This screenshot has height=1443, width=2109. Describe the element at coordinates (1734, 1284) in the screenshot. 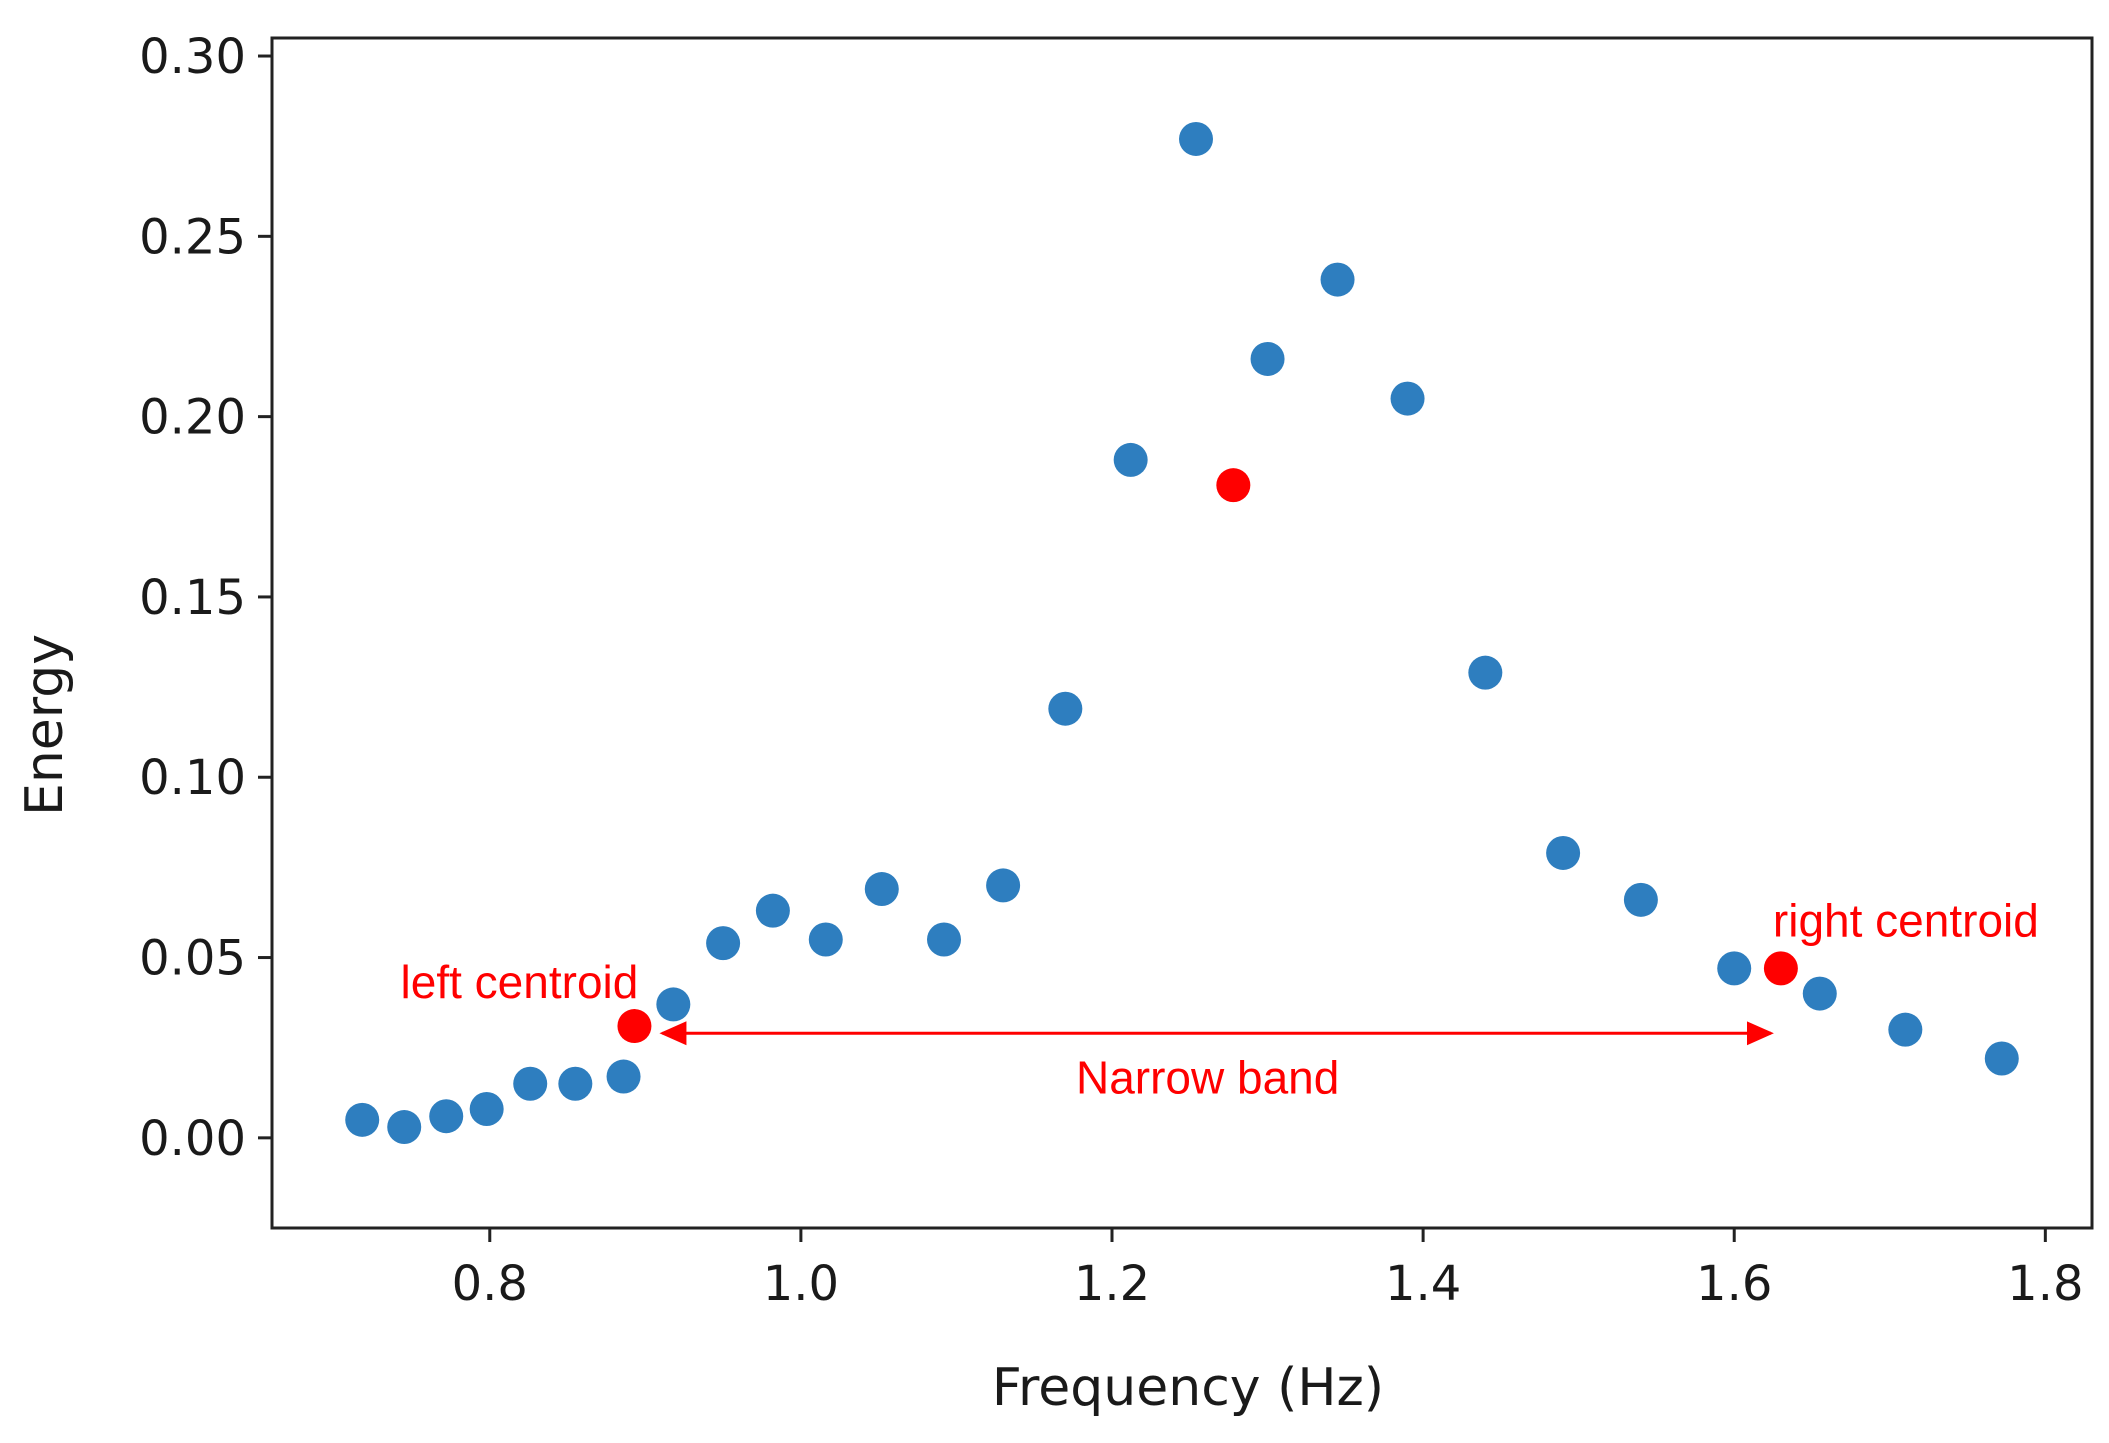

I see `x-tick-label: 1.6` at that location.